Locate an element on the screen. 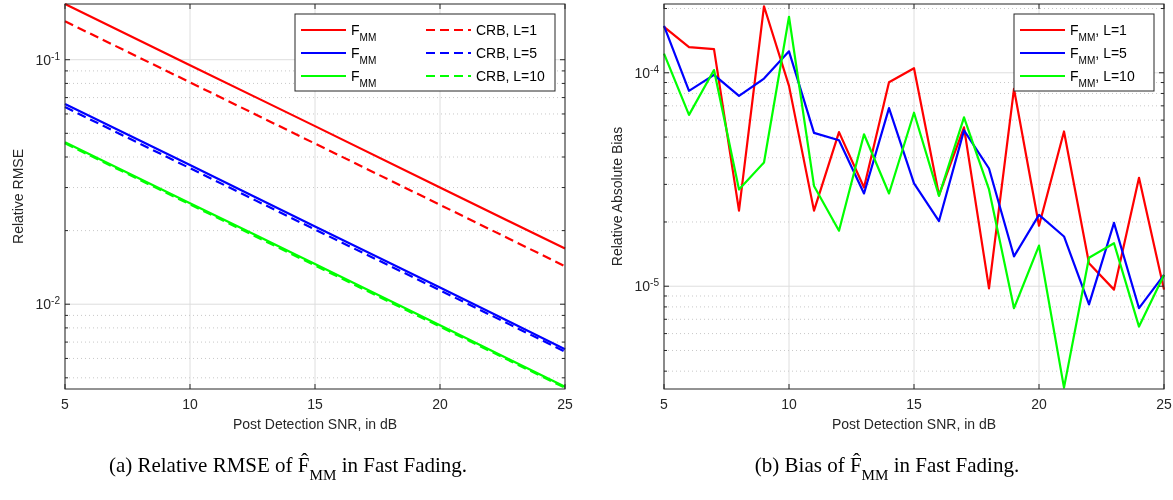 The height and width of the screenshot is (500, 1173). text: (a) Relative RMSE of F̂$_{MM}$ in Fast Fading. is located at coordinates (288, 467).